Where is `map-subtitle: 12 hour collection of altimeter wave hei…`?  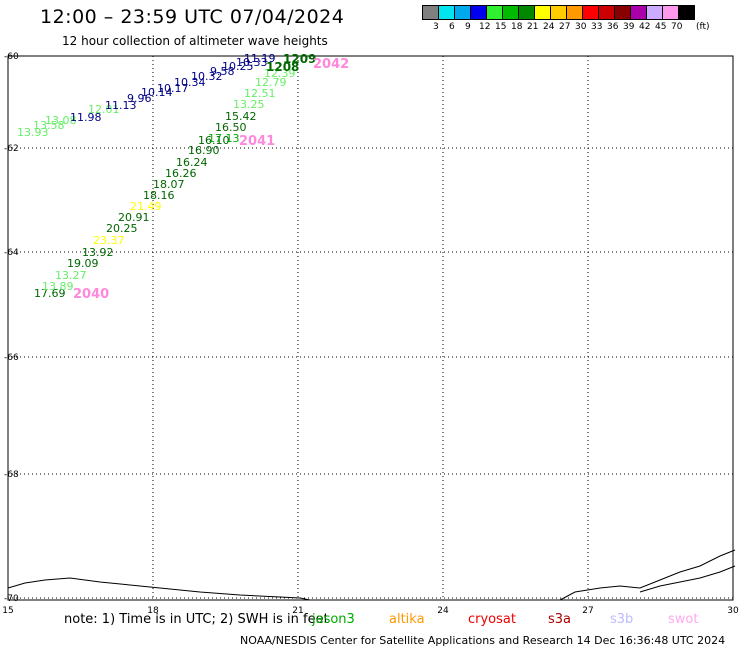
map-subtitle: 12 hour collection of altimeter wave hei… is located at coordinates (195, 41).